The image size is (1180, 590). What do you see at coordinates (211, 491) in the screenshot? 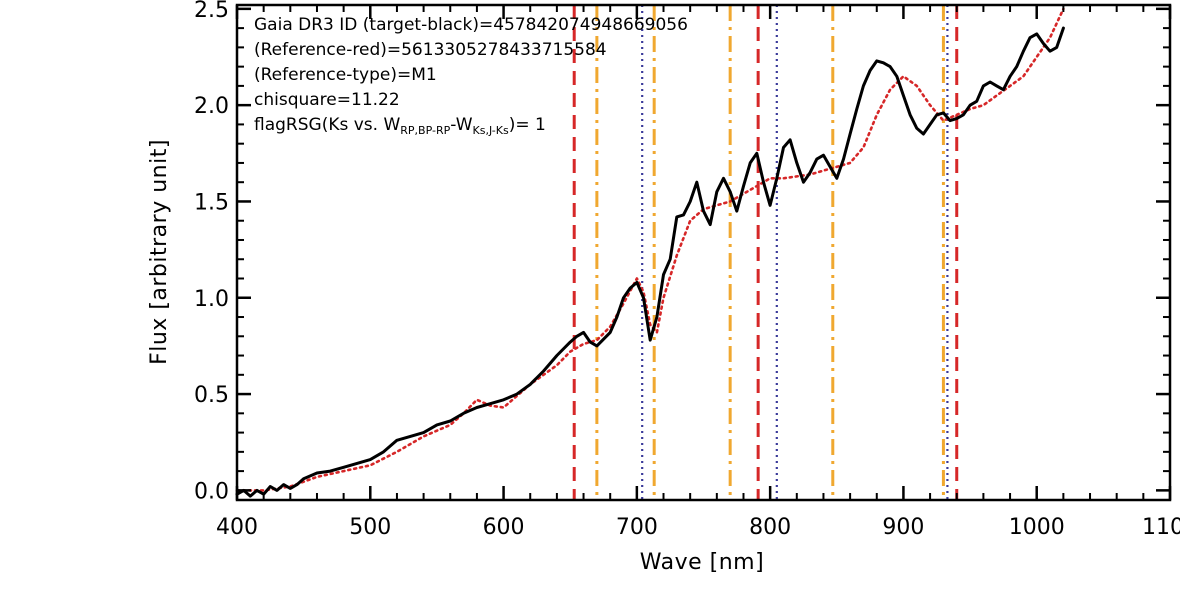
I see `y-tick-label: 0.0` at bounding box center [211, 491].